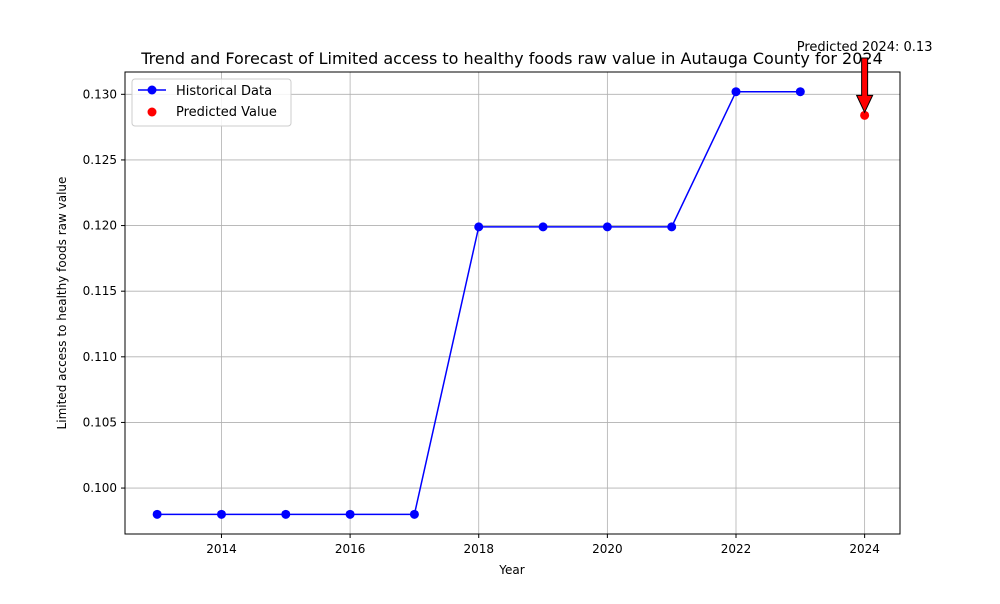 The height and width of the screenshot is (604, 1000). What do you see at coordinates (221, 549) in the screenshot?
I see `x-tick-label: 2014` at bounding box center [221, 549].